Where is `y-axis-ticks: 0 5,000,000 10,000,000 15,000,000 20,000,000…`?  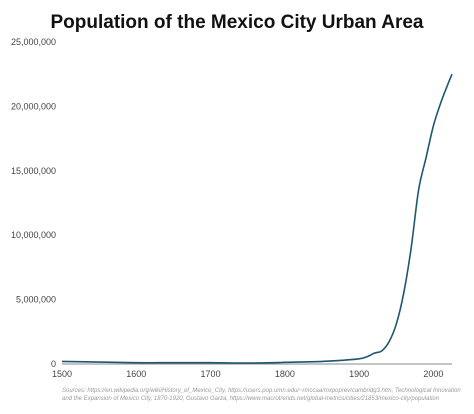
y-axis-ticks: 0 5,000,000 10,000,000 15,000,000 20,000,000… is located at coordinates (33, 203).